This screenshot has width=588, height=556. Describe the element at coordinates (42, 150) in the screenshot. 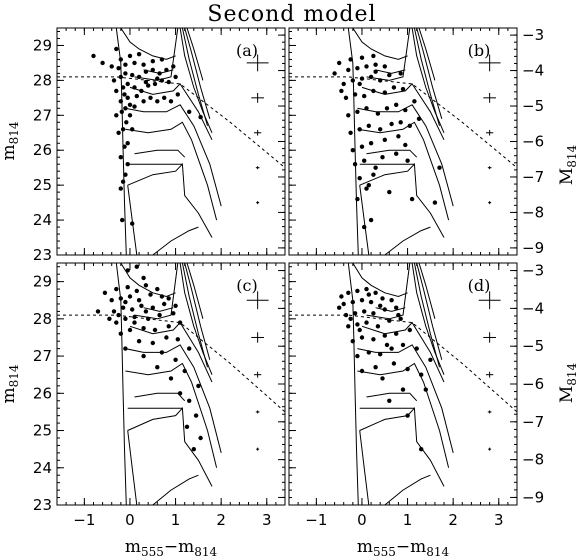

I see `y-tick-label: 26` at that location.